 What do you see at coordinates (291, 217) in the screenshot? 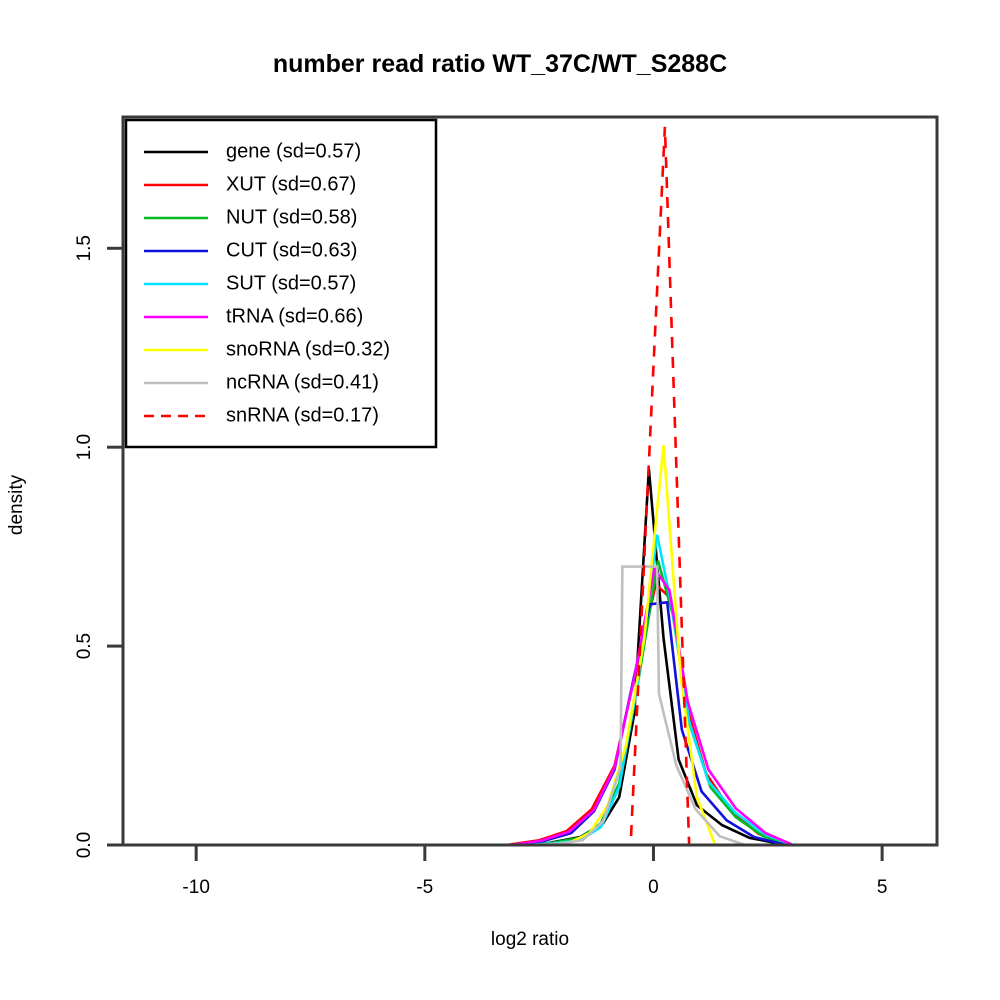
I see `legend-label-NUT: NUT (sd=0.58)` at bounding box center [291, 217].